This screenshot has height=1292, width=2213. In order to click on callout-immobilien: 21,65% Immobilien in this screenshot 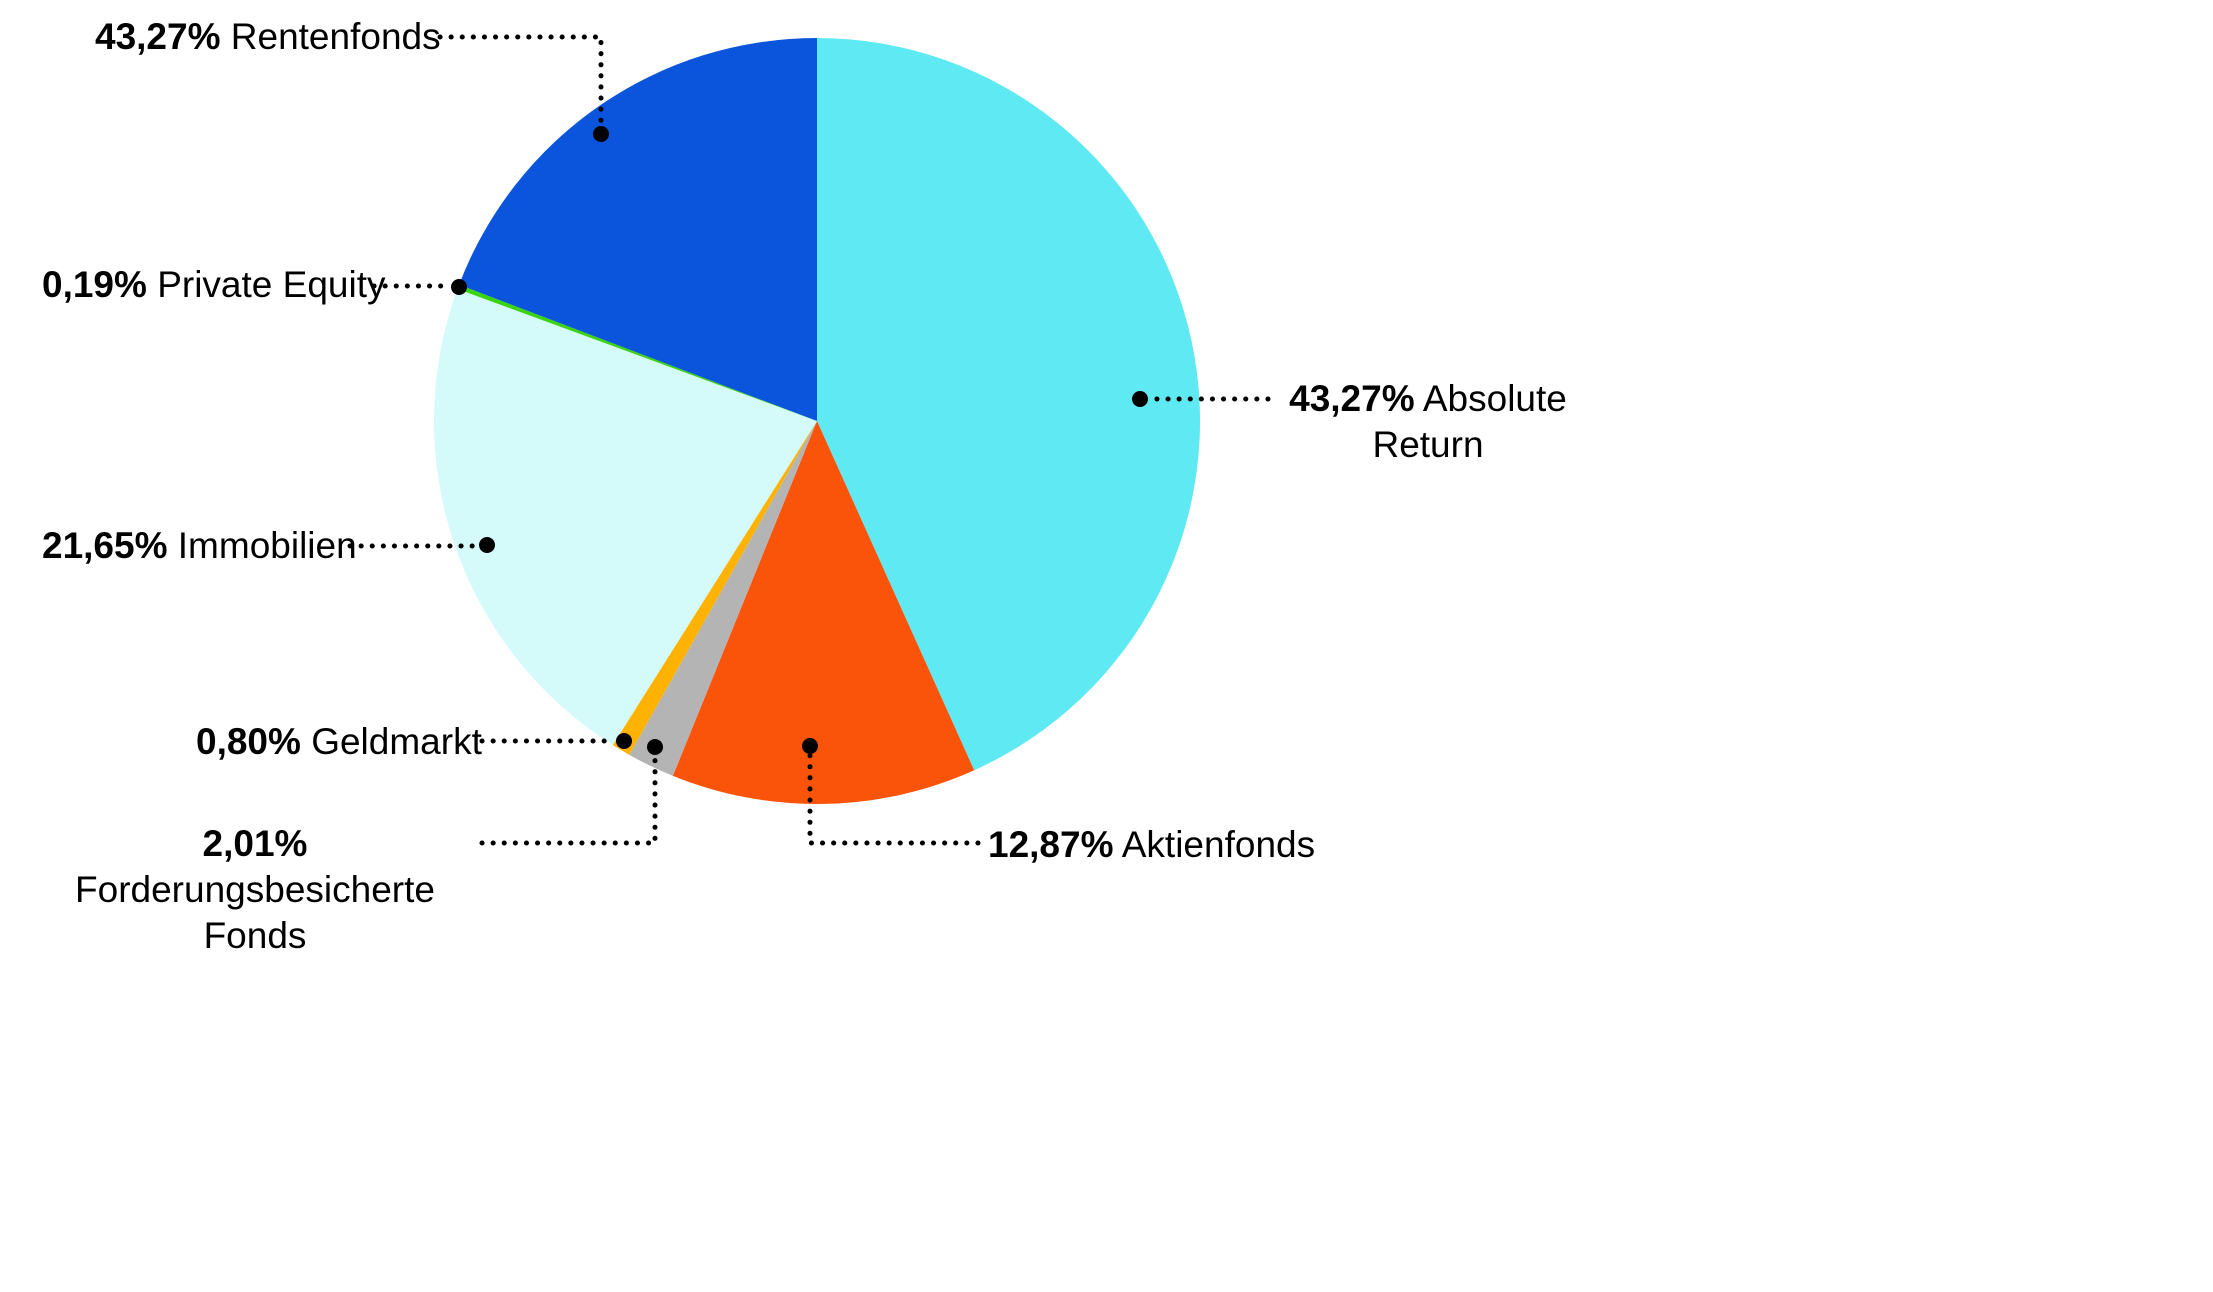, I will do `click(199, 546)`.